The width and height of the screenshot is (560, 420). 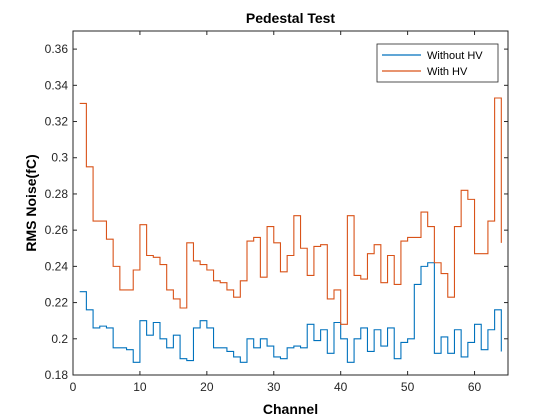 I want to click on y-tick-label: 0.26, so click(x=57, y=230).